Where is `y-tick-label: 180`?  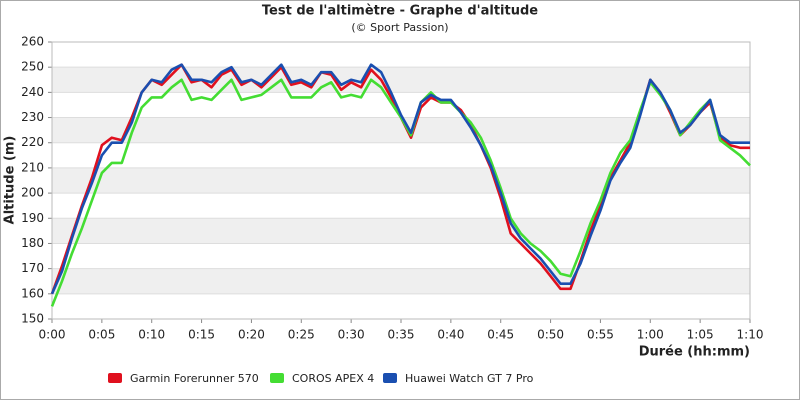
y-tick-label: 180 is located at coordinates (32, 243).